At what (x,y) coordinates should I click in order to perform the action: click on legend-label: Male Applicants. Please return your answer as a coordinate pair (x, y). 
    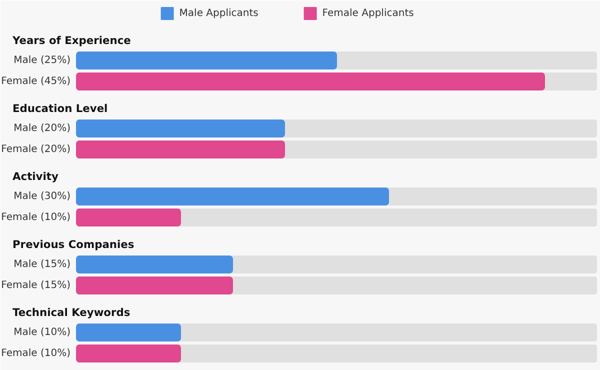
    Looking at the image, I should click on (218, 13).